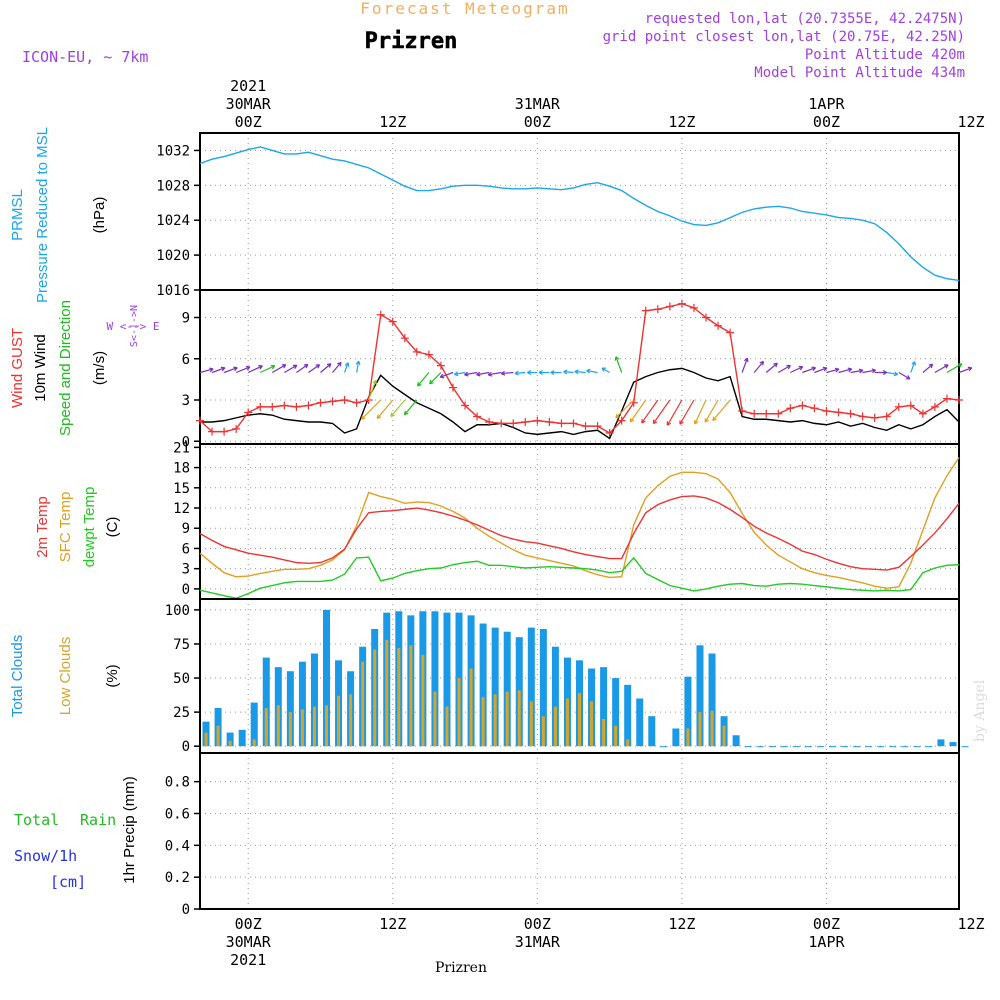  What do you see at coordinates (173, 256) in the screenshot?
I see `pressure-tick-label: 1020` at bounding box center [173, 256].